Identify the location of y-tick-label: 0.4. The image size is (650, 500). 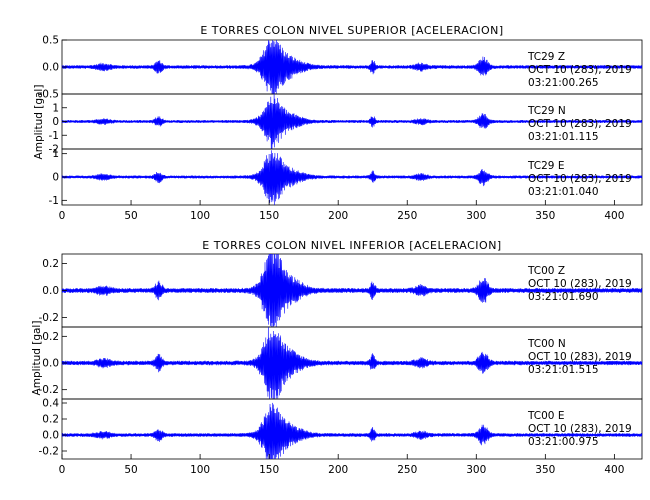
(50, 404).